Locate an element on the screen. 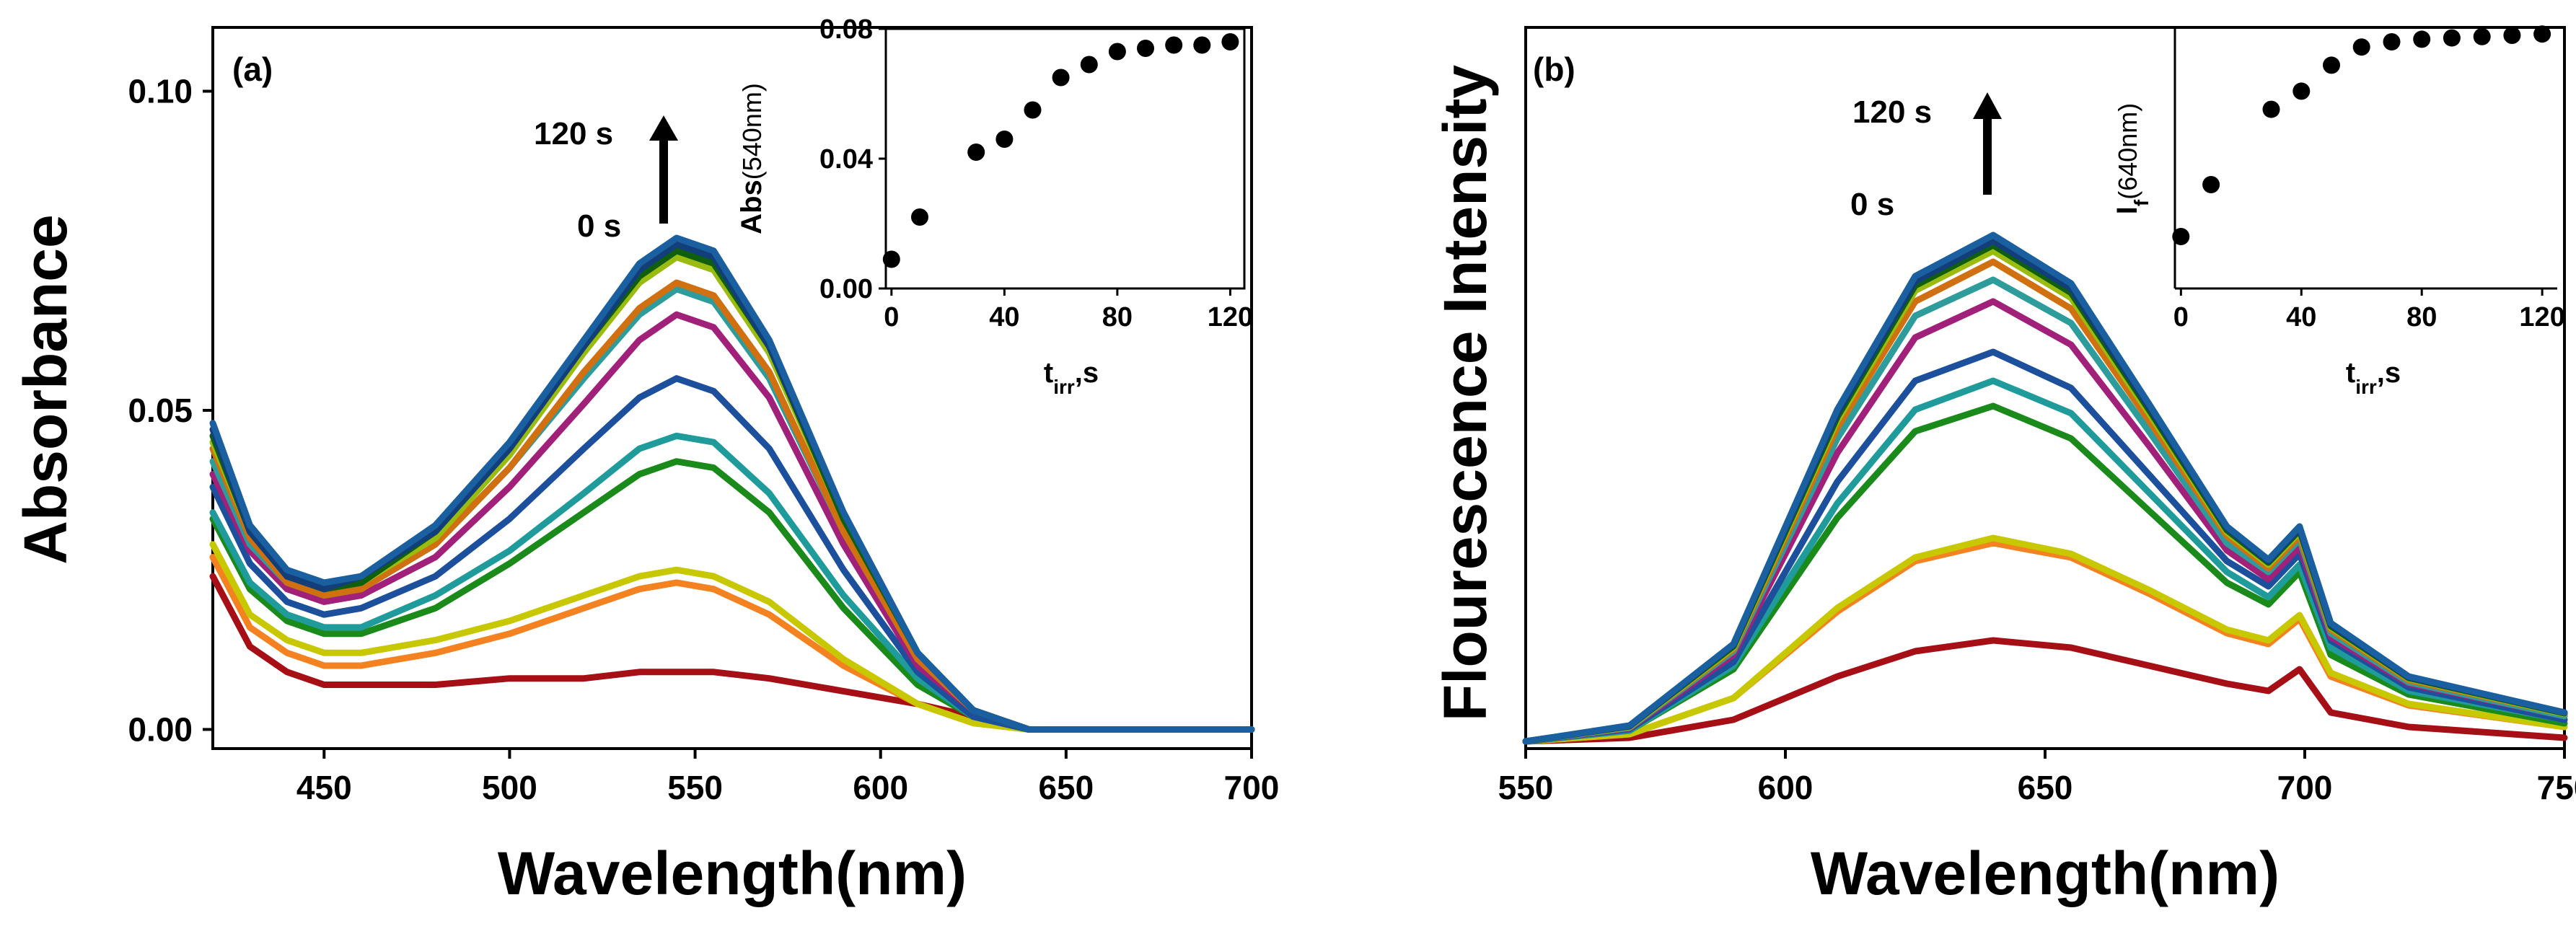 The image size is (2576, 926). x-tick-label: 750 is located at coordinates (2556, 787).